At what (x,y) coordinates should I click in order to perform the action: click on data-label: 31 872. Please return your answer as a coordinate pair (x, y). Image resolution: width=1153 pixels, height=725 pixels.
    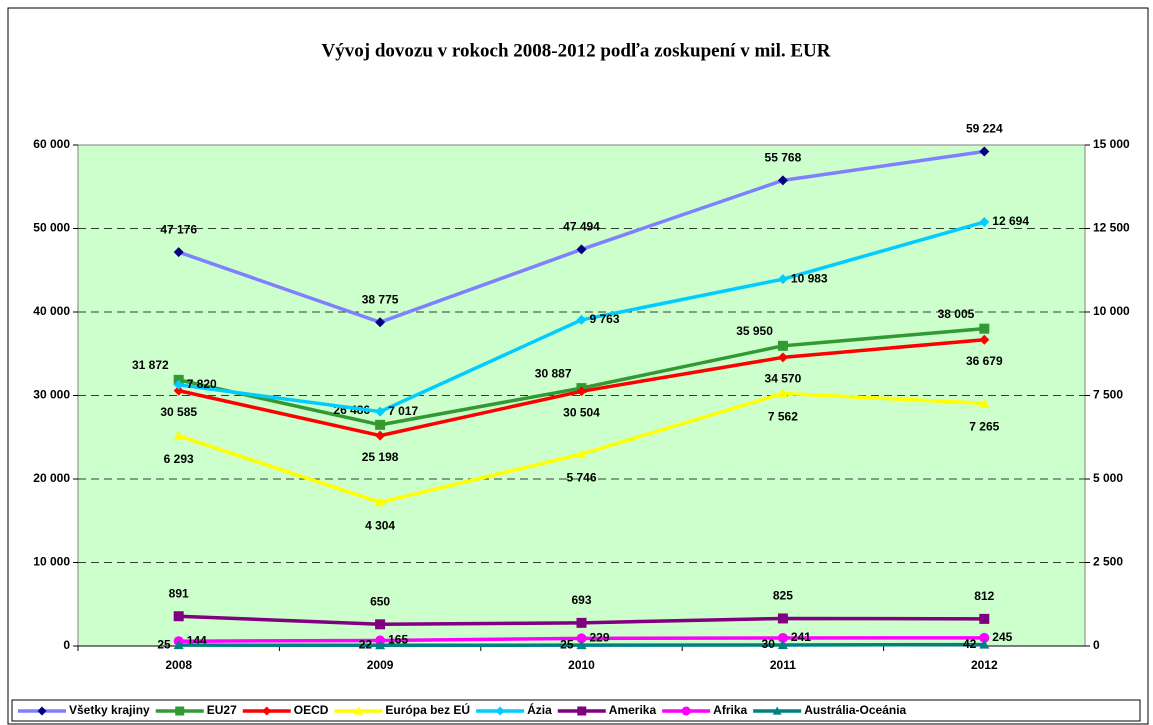
    Looking at the image, I should click on (150, 365).